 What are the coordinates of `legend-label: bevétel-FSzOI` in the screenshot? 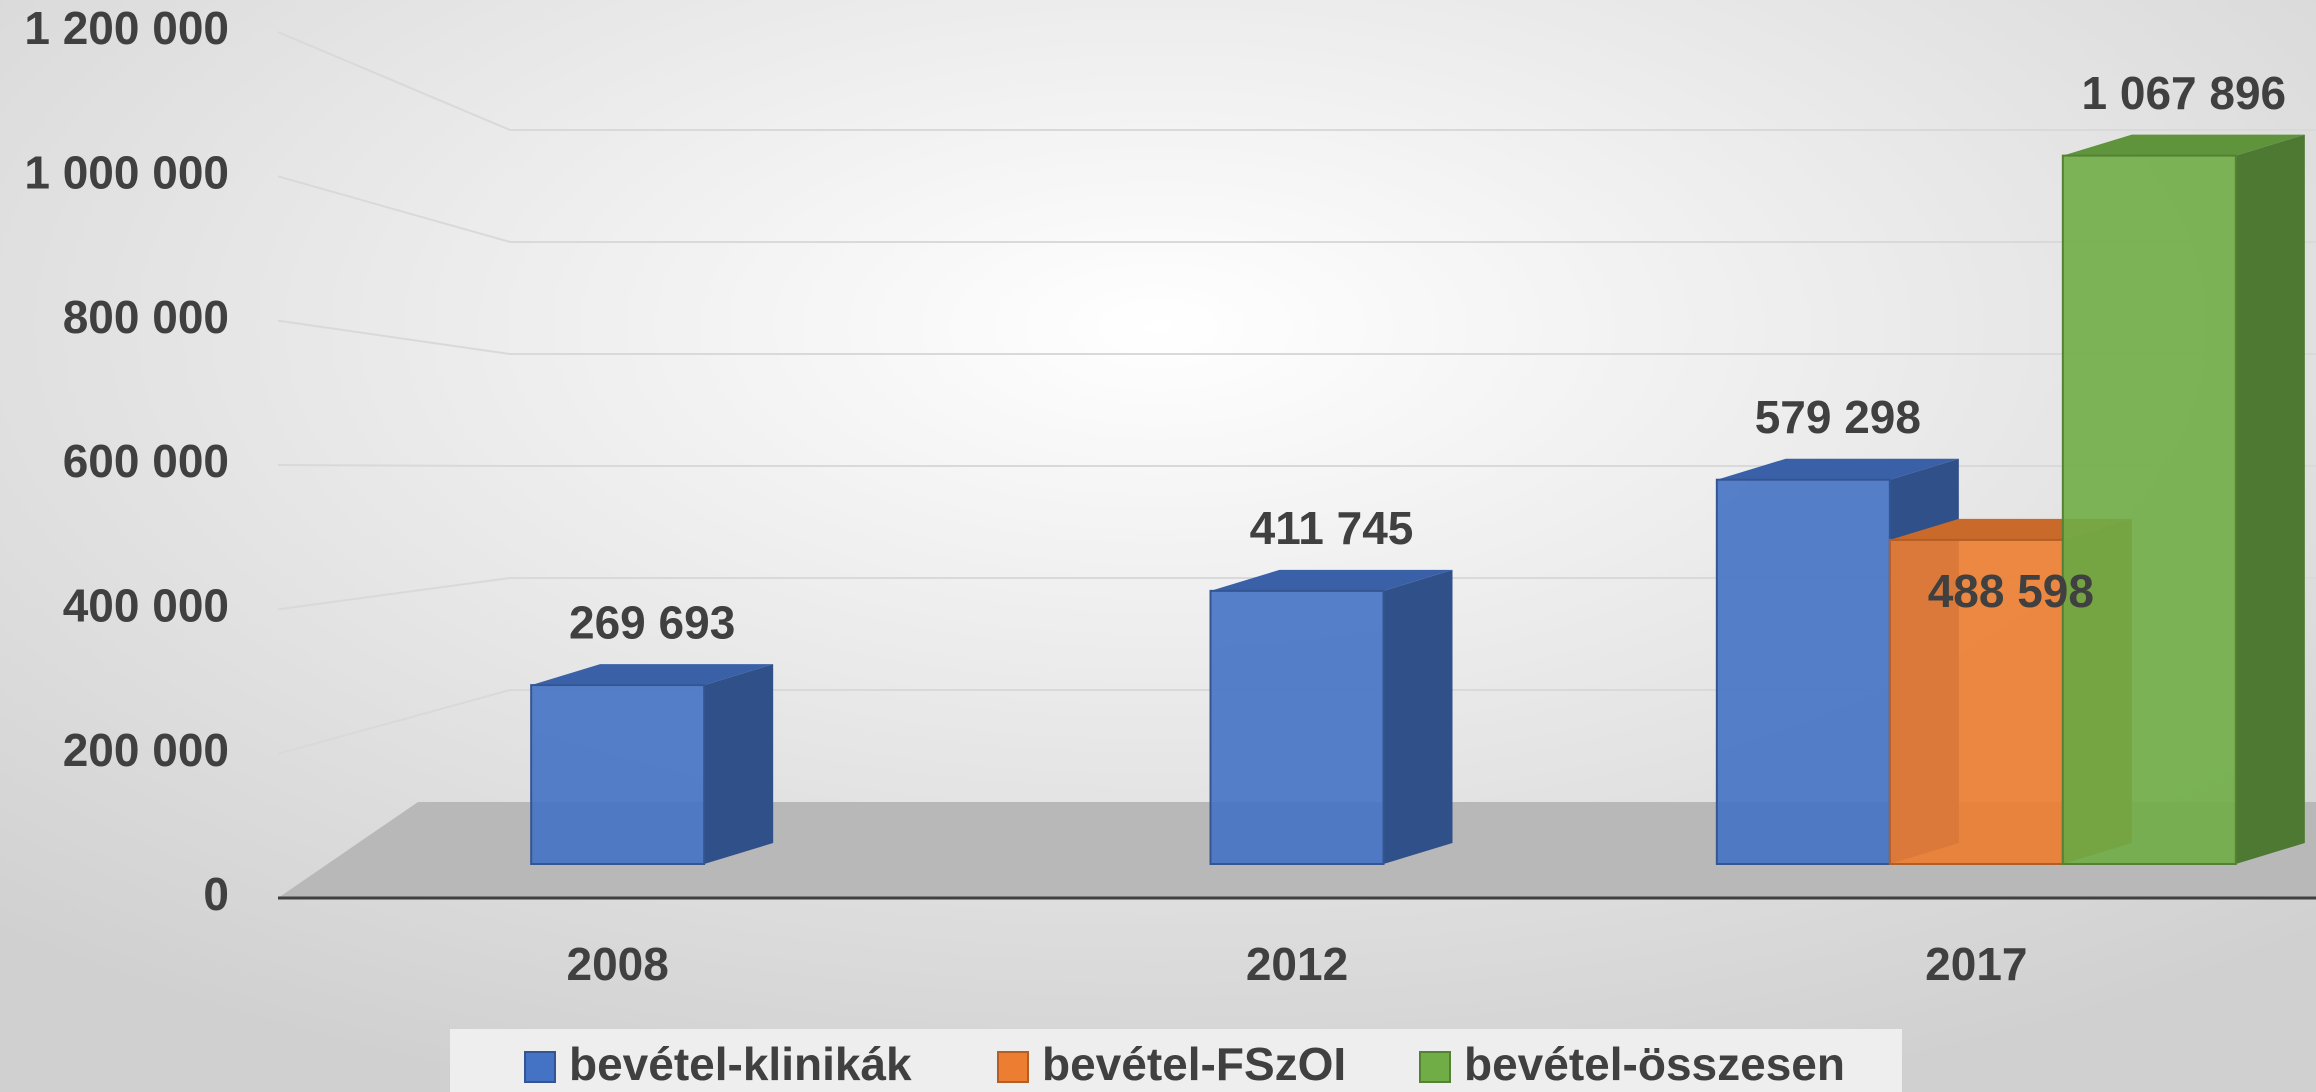 It's located at (1194, 1064).